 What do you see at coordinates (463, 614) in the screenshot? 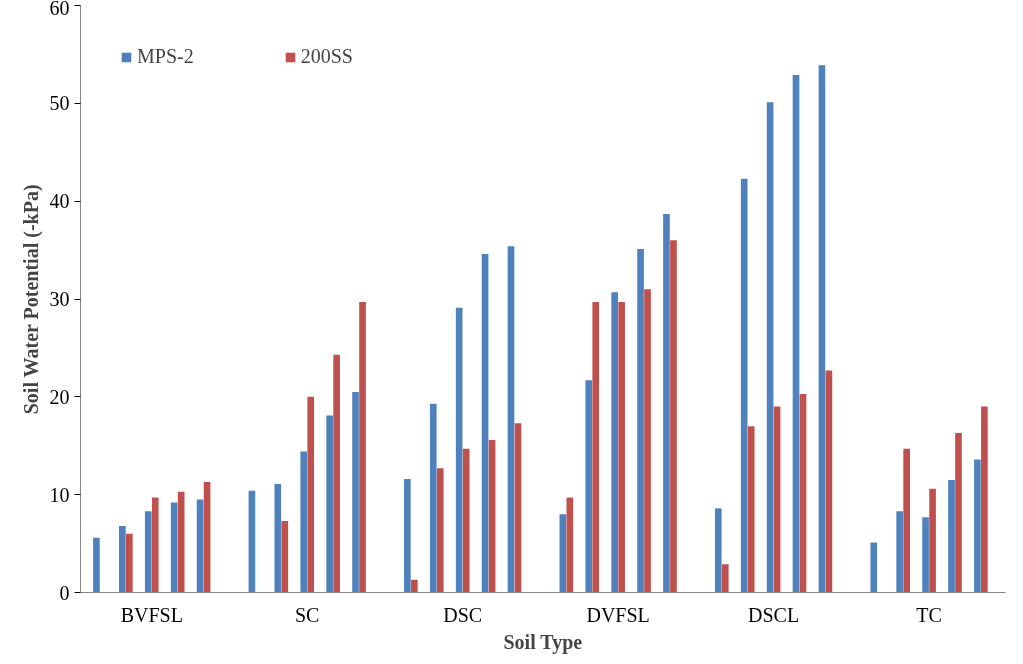
I see `x-tick-label: DSC` at bounding box center [463, 614].